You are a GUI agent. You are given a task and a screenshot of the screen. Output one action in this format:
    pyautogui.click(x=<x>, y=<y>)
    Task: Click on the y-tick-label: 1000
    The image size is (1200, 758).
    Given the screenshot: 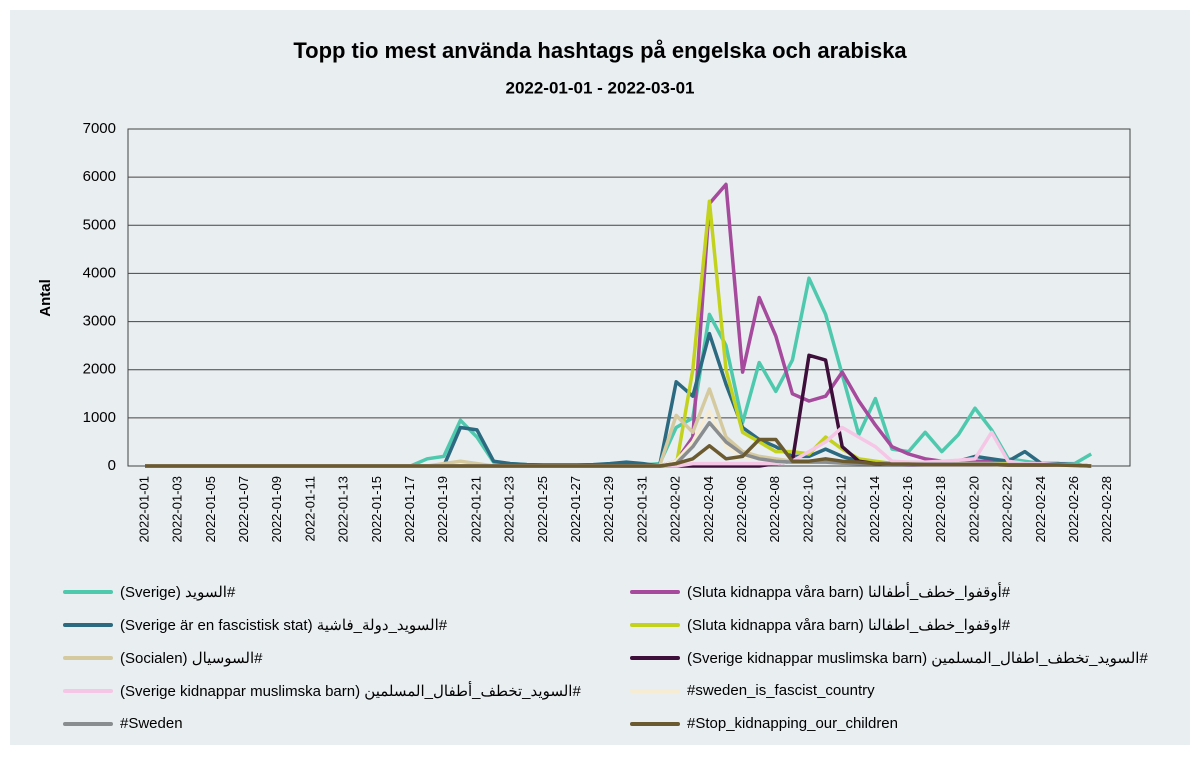 What is the action you would take?
    pyautogui.click(x=99, y=417)
    